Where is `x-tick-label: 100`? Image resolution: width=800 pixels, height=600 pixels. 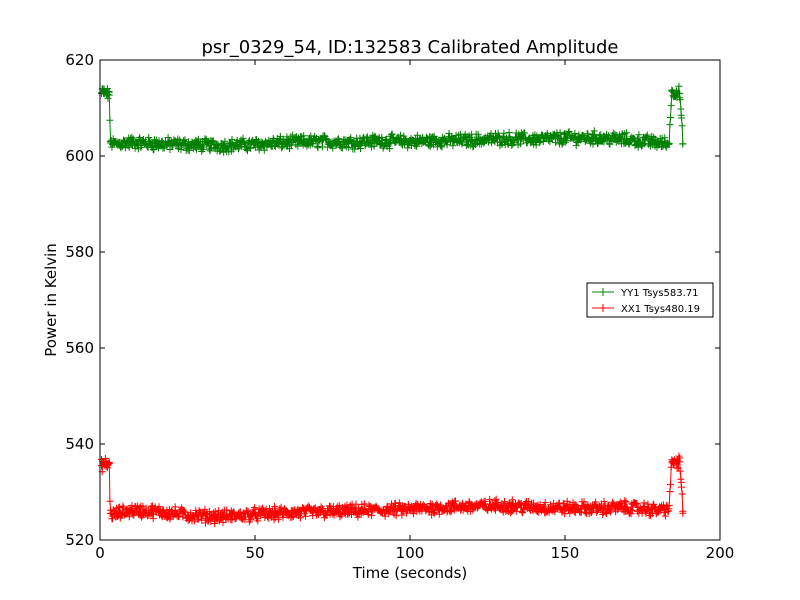
x-tick-label: 100 is located at coordinates (410, 553).